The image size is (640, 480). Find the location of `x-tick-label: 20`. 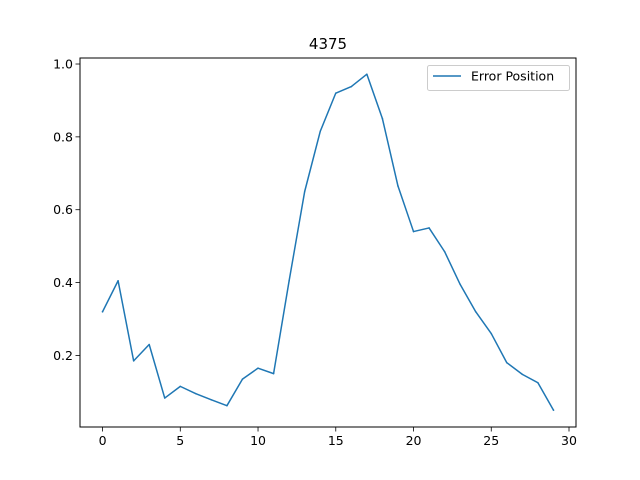

x-tick-label: 20 is located at coordinates (414, 440).